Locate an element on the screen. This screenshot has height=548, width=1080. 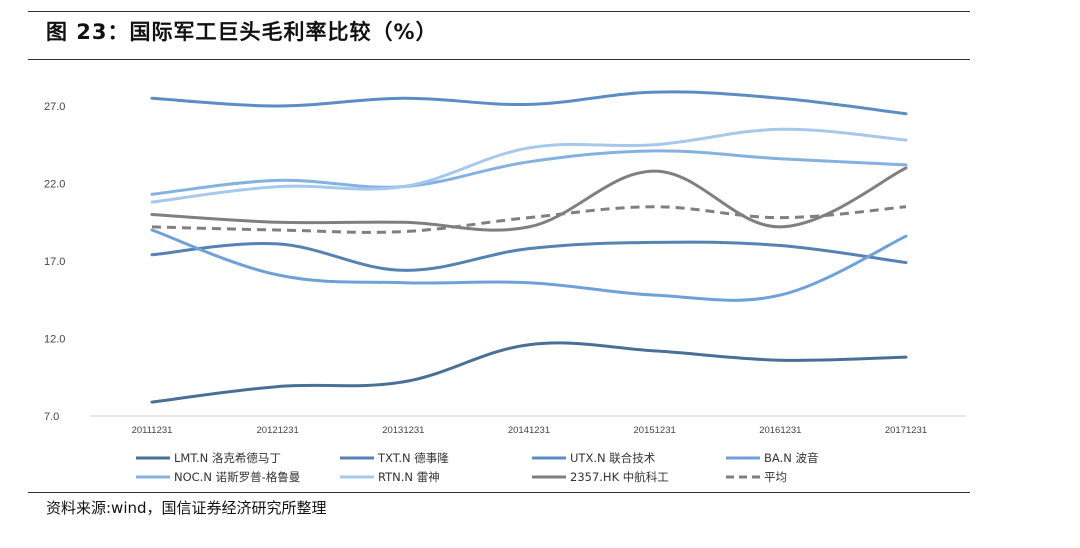
y-axis-ticks: 27.0 22.0 17.0 12.0 7.0 is located at coordinates (54, 262).